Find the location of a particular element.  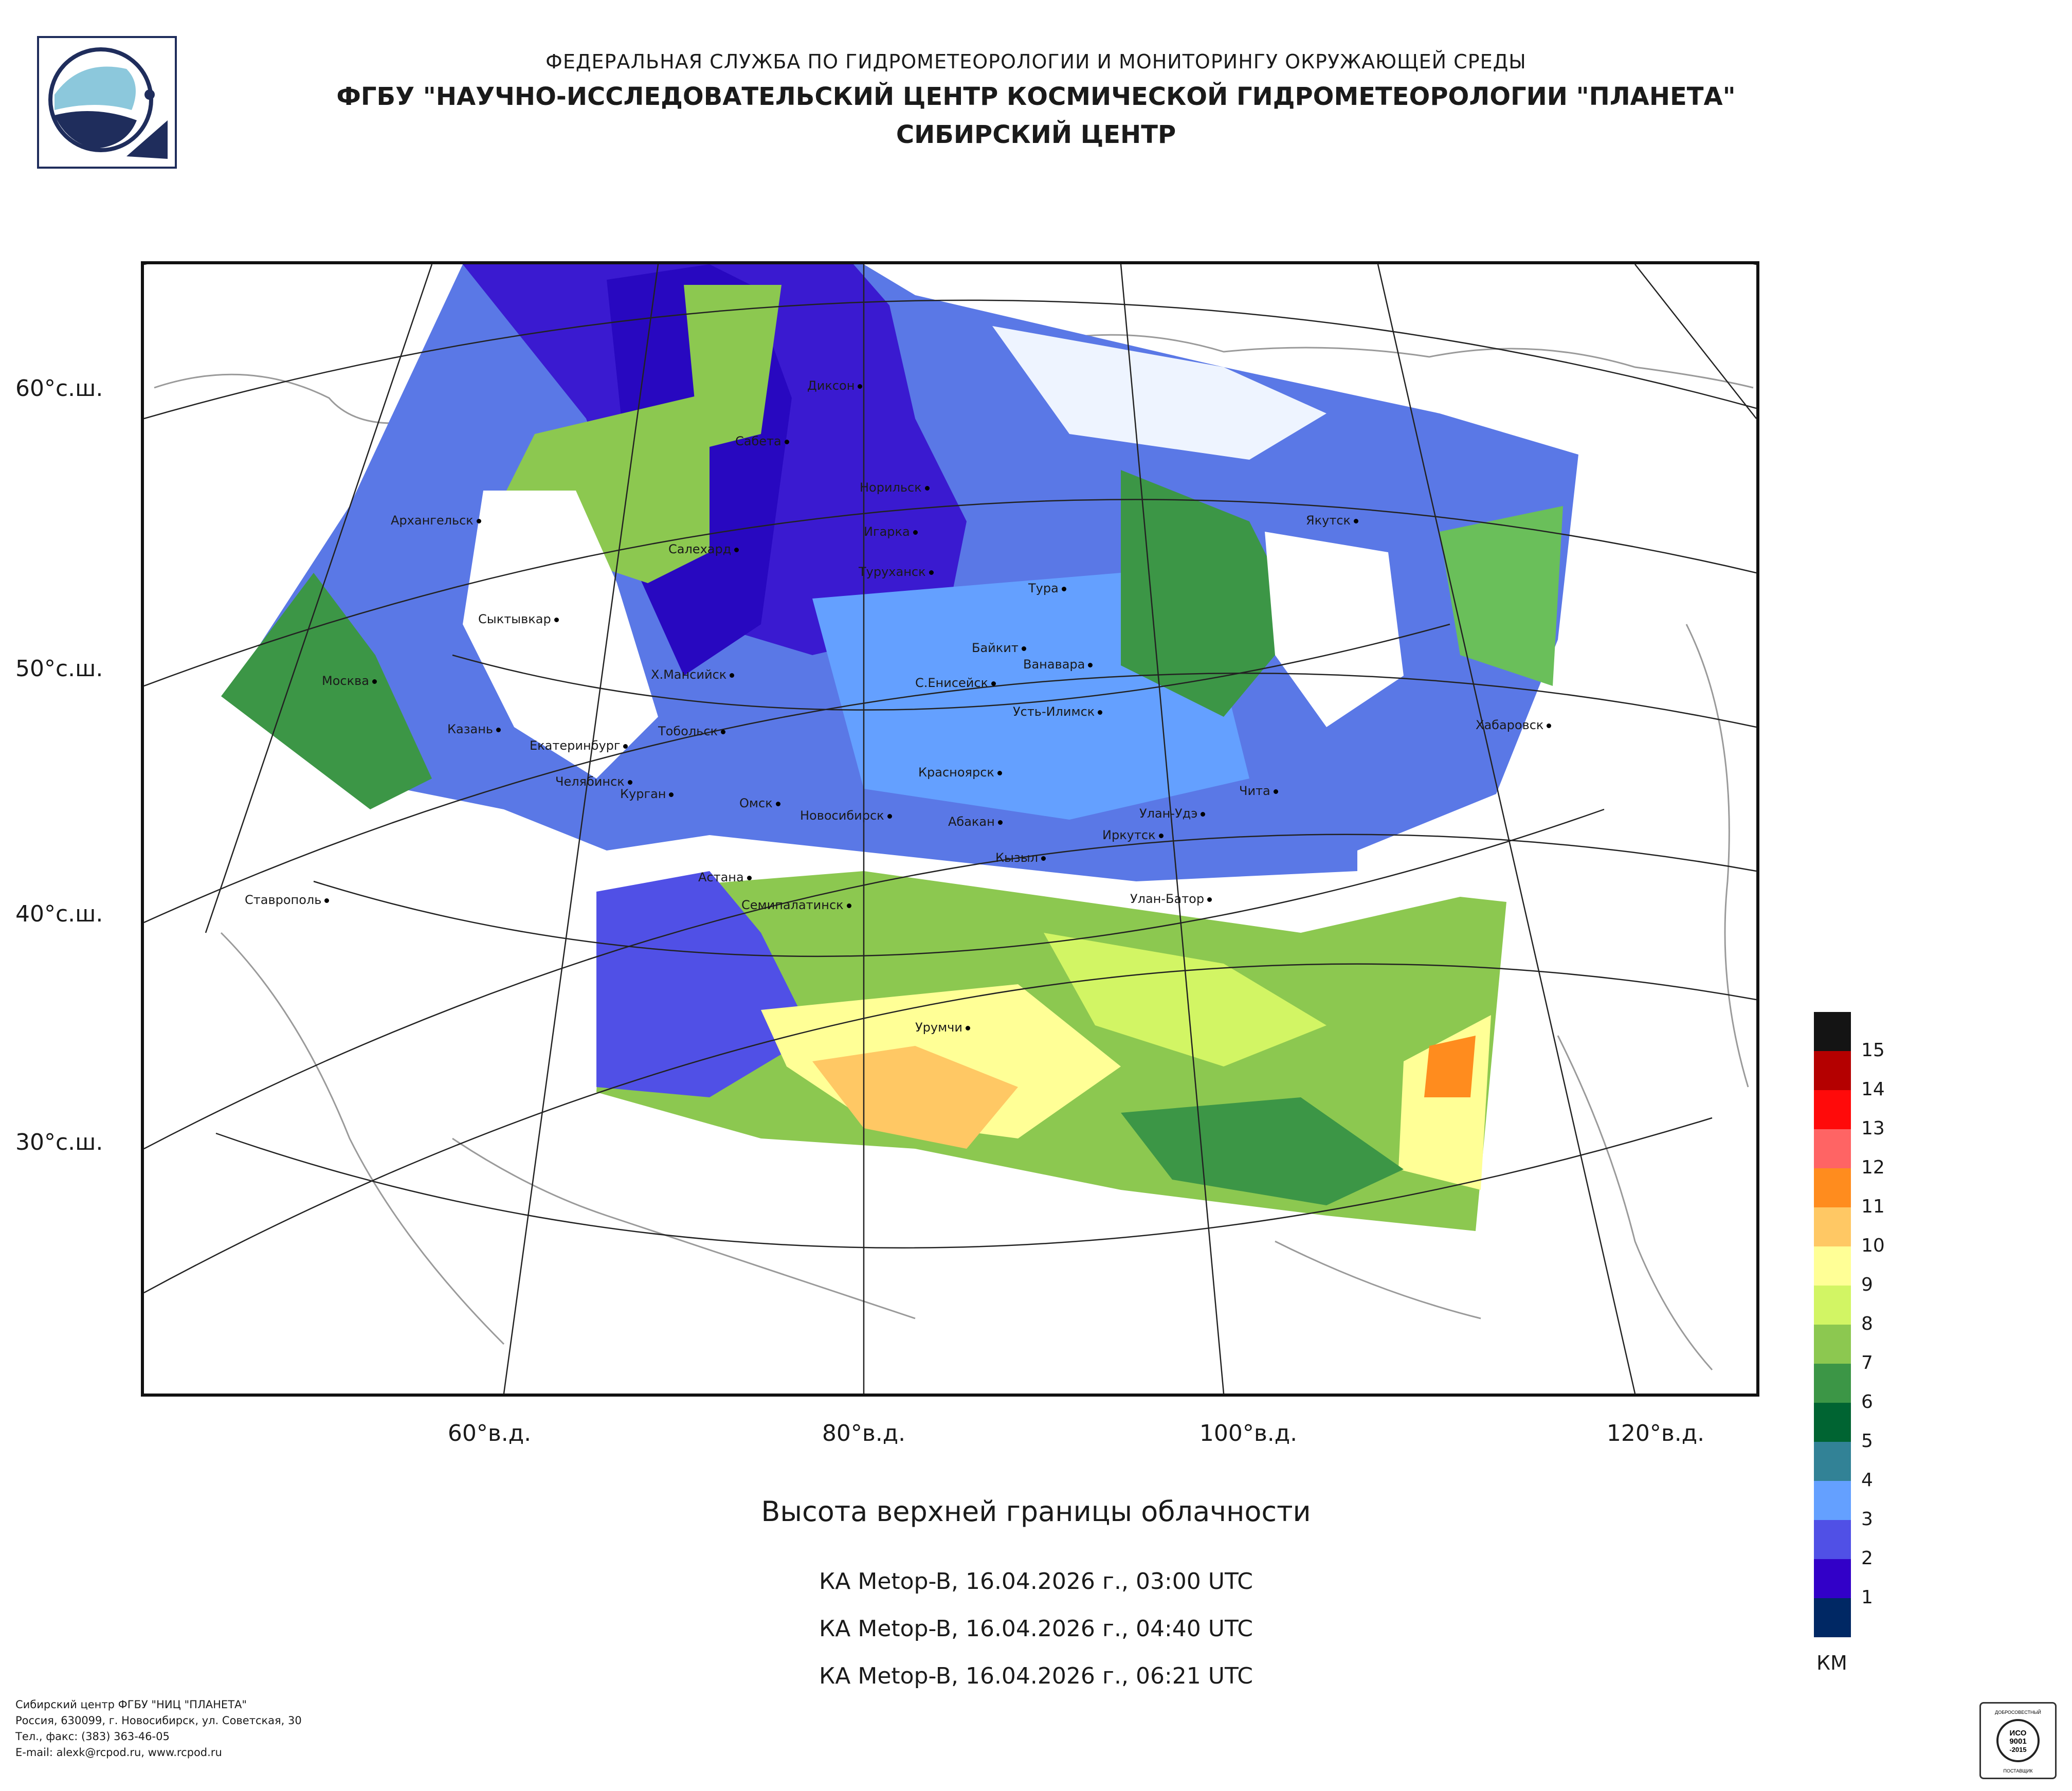

city-stavropol: Ставрополь is located at coordinates (287, 900).